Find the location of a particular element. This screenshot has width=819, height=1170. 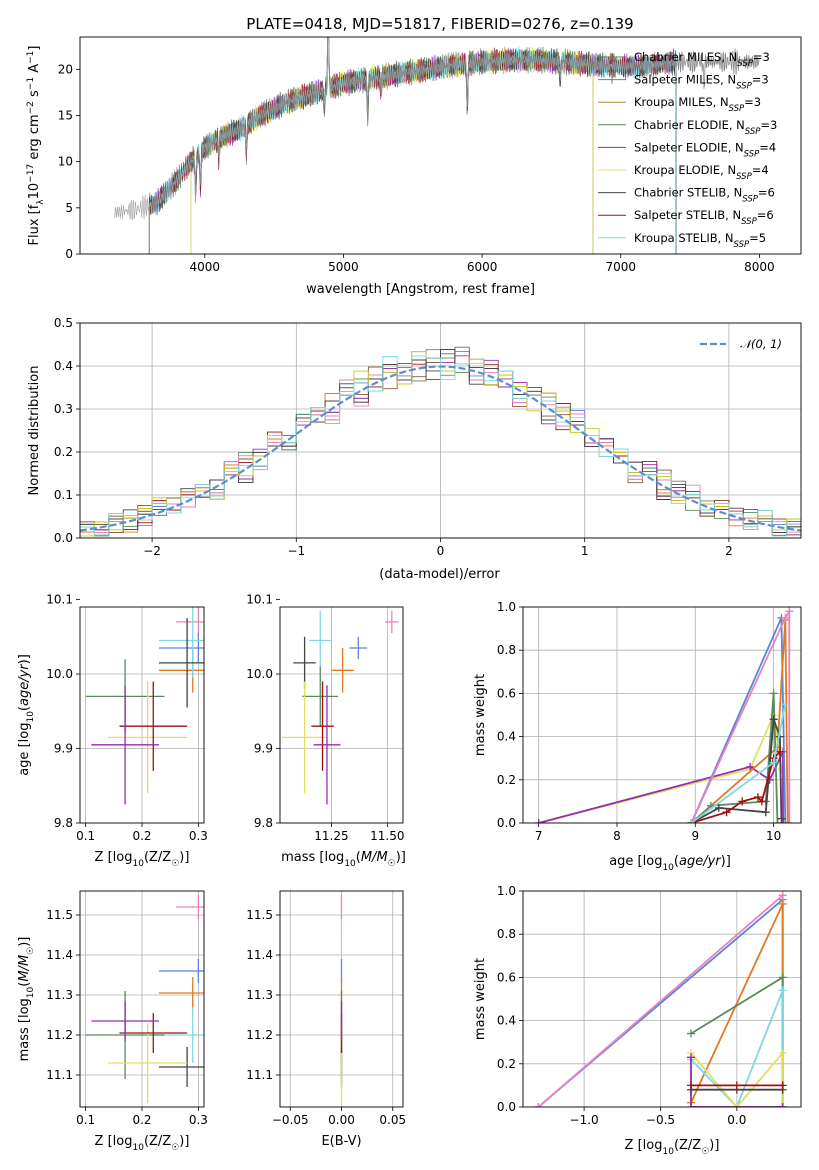

y-axis-label: age [log10(age/yr)] is located at coordinates (26, 715).